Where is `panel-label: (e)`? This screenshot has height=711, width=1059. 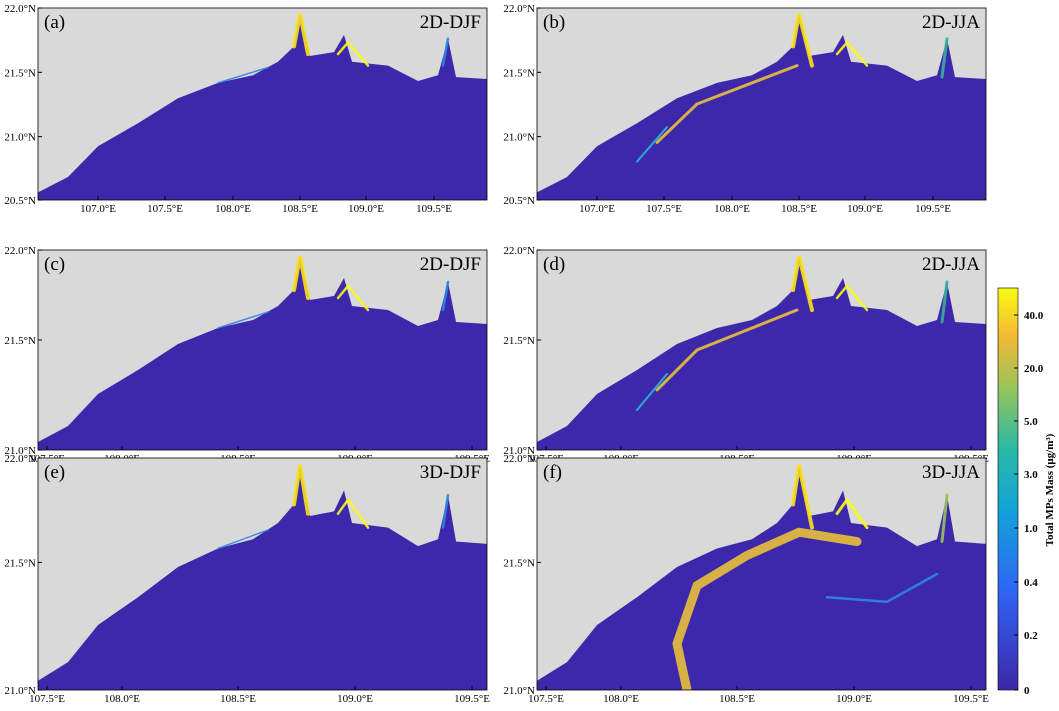
panel-label: (e) is located at coordinates (54, 472).